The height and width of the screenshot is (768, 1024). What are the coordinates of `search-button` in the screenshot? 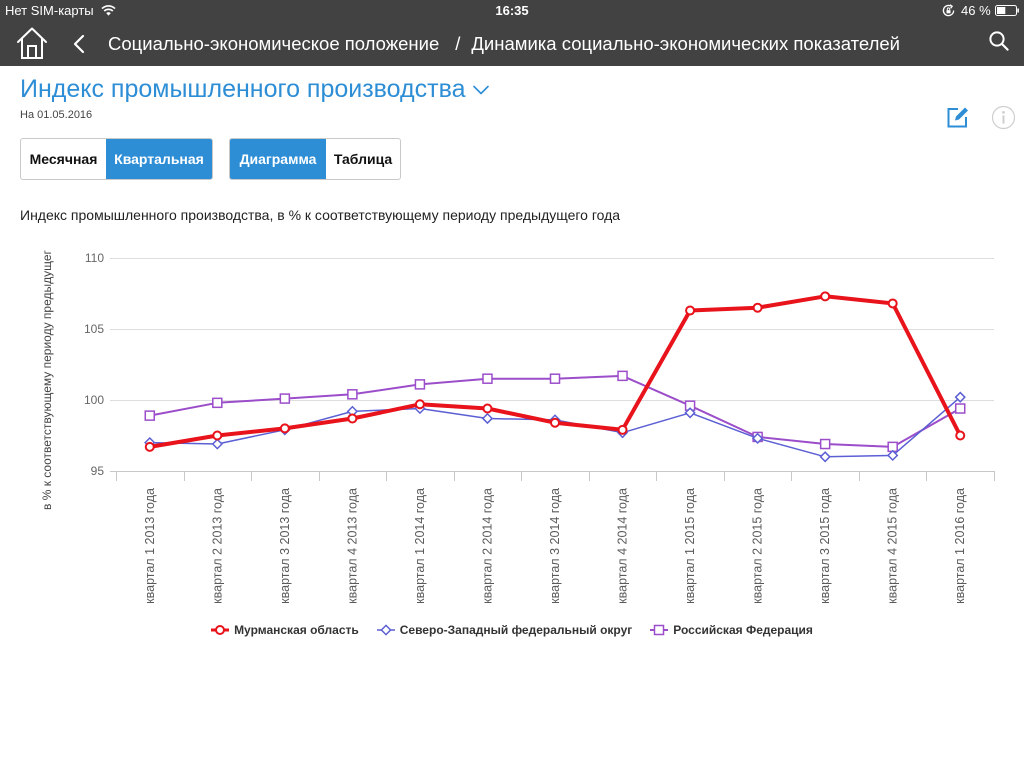 It's located at (999, 41).